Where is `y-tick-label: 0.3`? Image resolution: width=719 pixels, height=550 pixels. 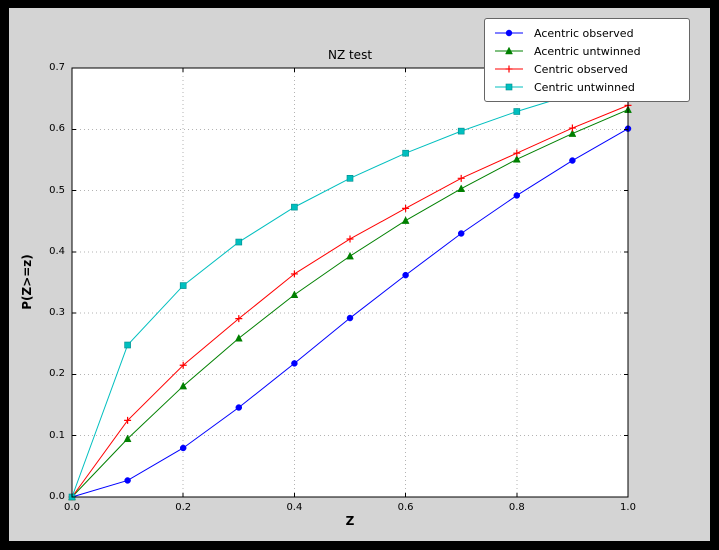
y-tick-label: 0.3 is located at coordinates (57, 313).